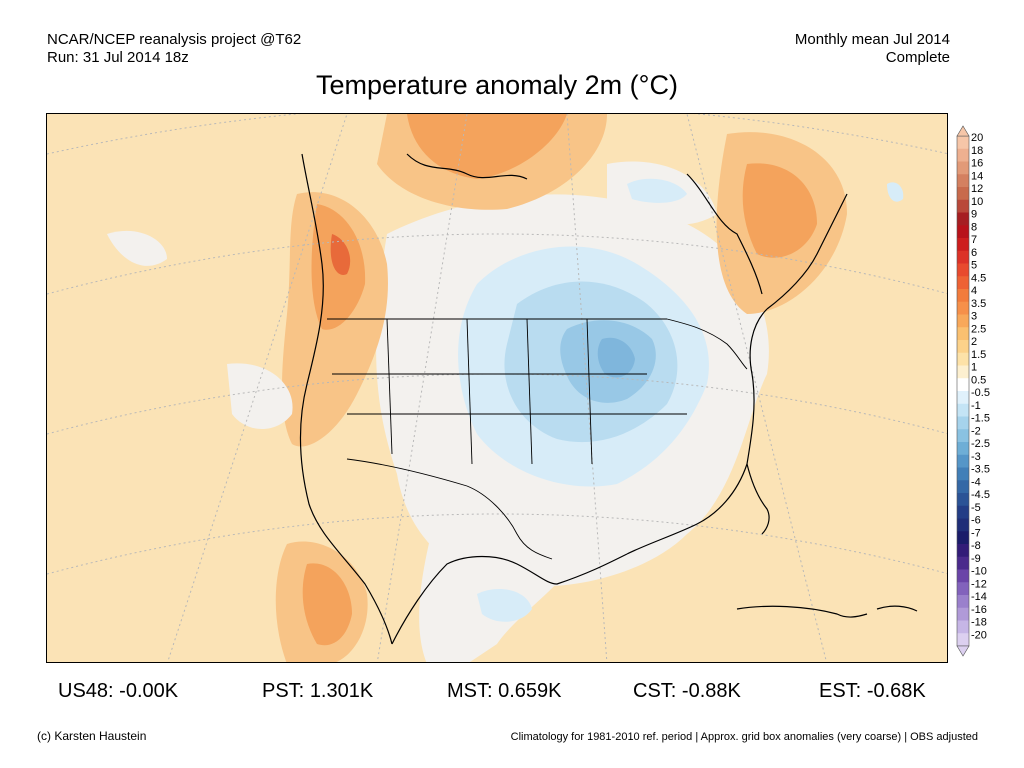 This screenshot has width=1024, height=768. What do you see at coordinates (977, 151) in the screenshot?
I see `colorbar-tick-label: 18` at bounding box center [977, 151].